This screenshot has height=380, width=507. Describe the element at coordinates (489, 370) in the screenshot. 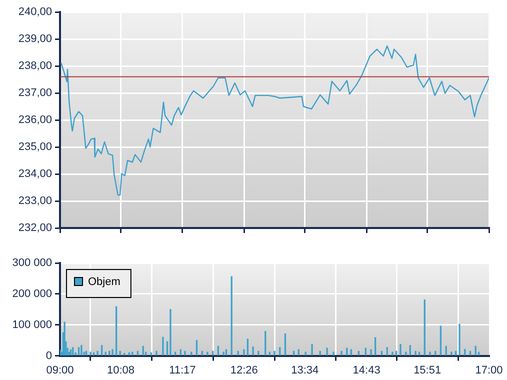

I see `x-tick-label: 17:00` at that location.